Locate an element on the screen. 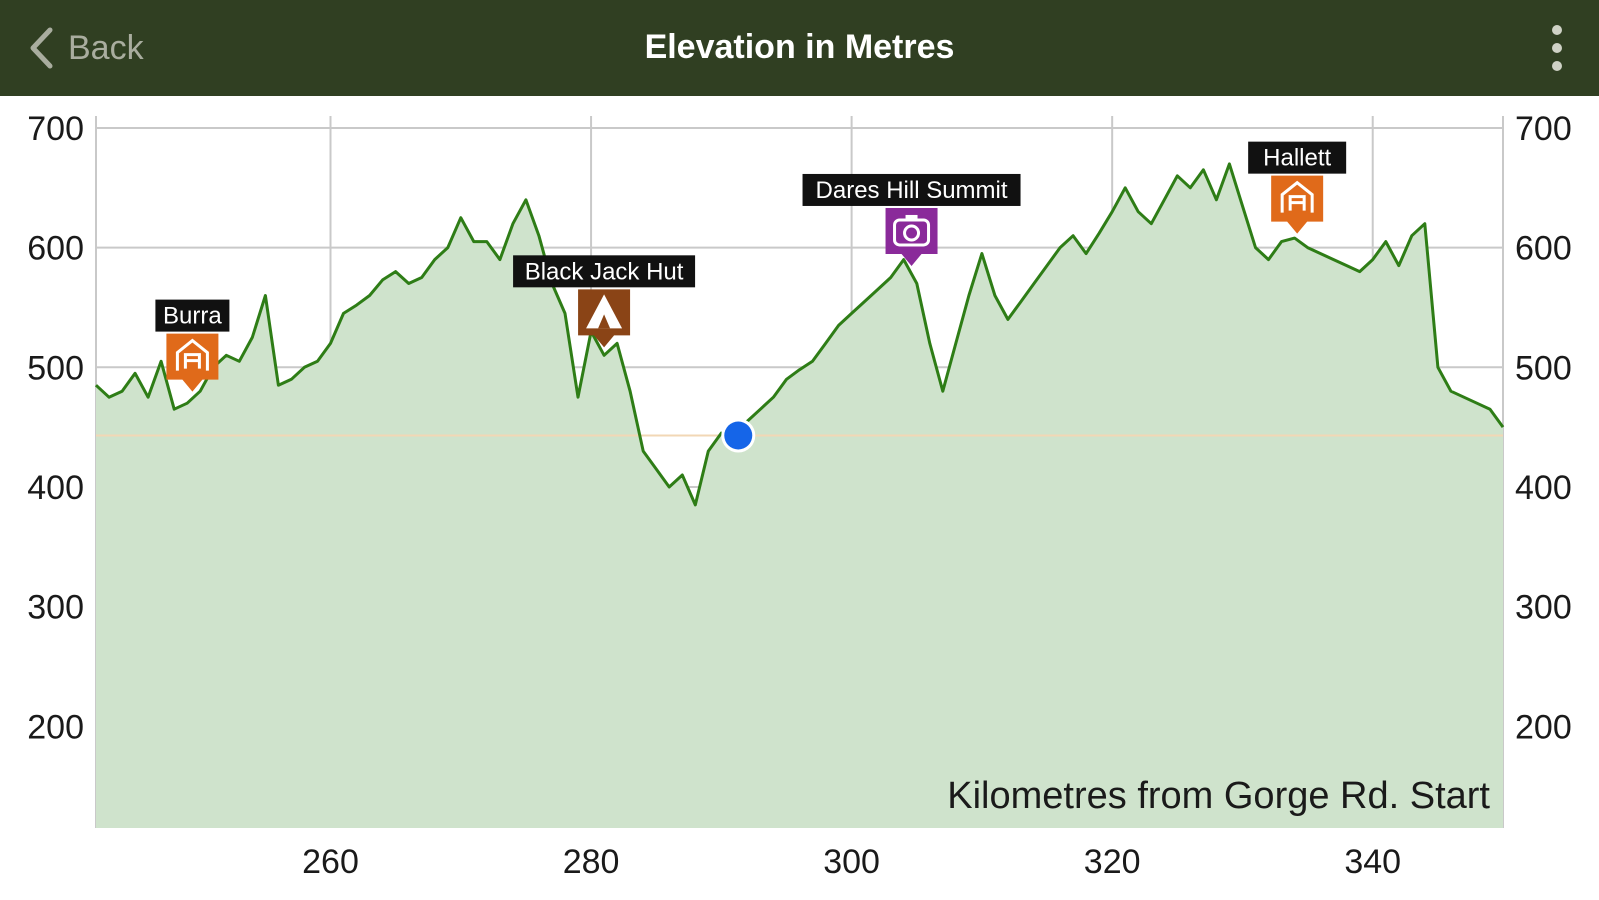 The height and width of the screenshot is (900, 1599). y-tick-label-right: 200 is located at coordinates (1543, 727).